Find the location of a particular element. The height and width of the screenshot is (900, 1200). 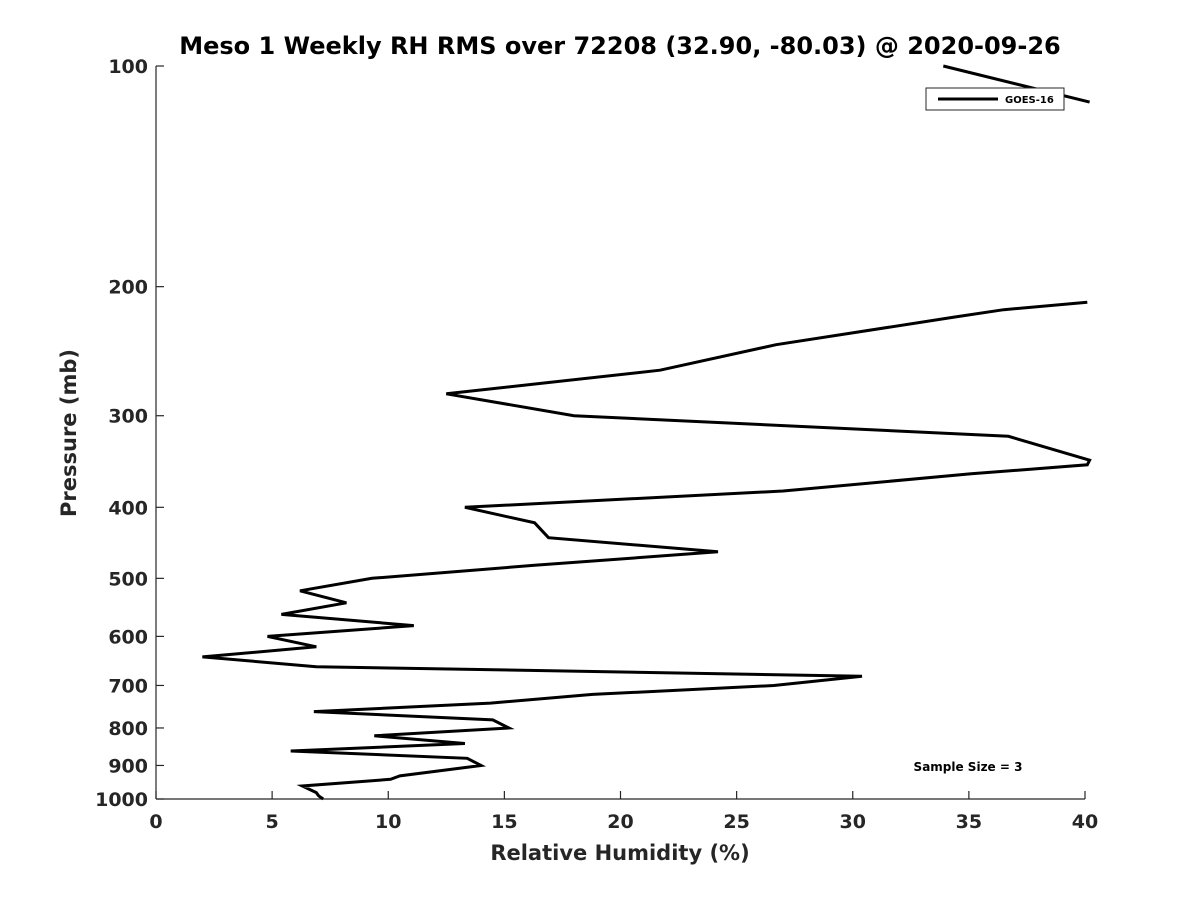

legend: GOES-16 is located at coordinates (995, 99).